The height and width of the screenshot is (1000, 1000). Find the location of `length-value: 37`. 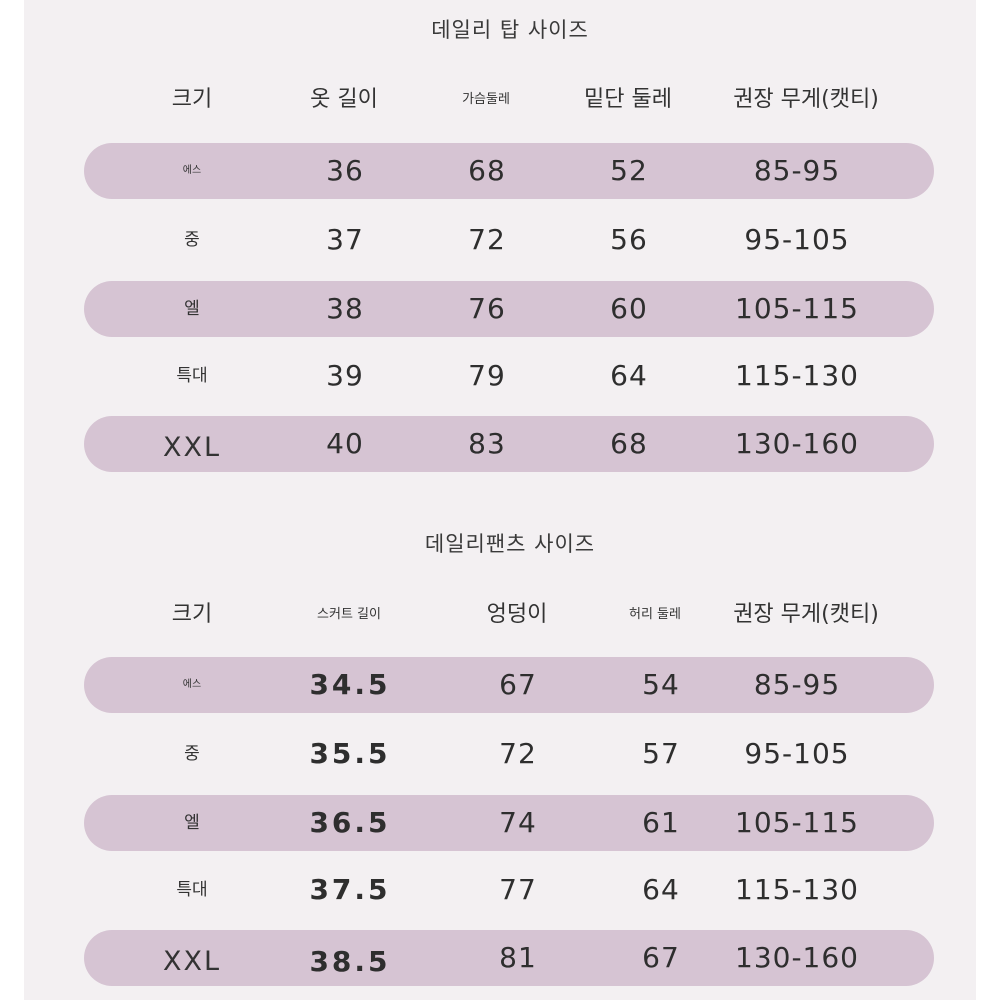

length-value: 37 is located at coordinates (345, 239).